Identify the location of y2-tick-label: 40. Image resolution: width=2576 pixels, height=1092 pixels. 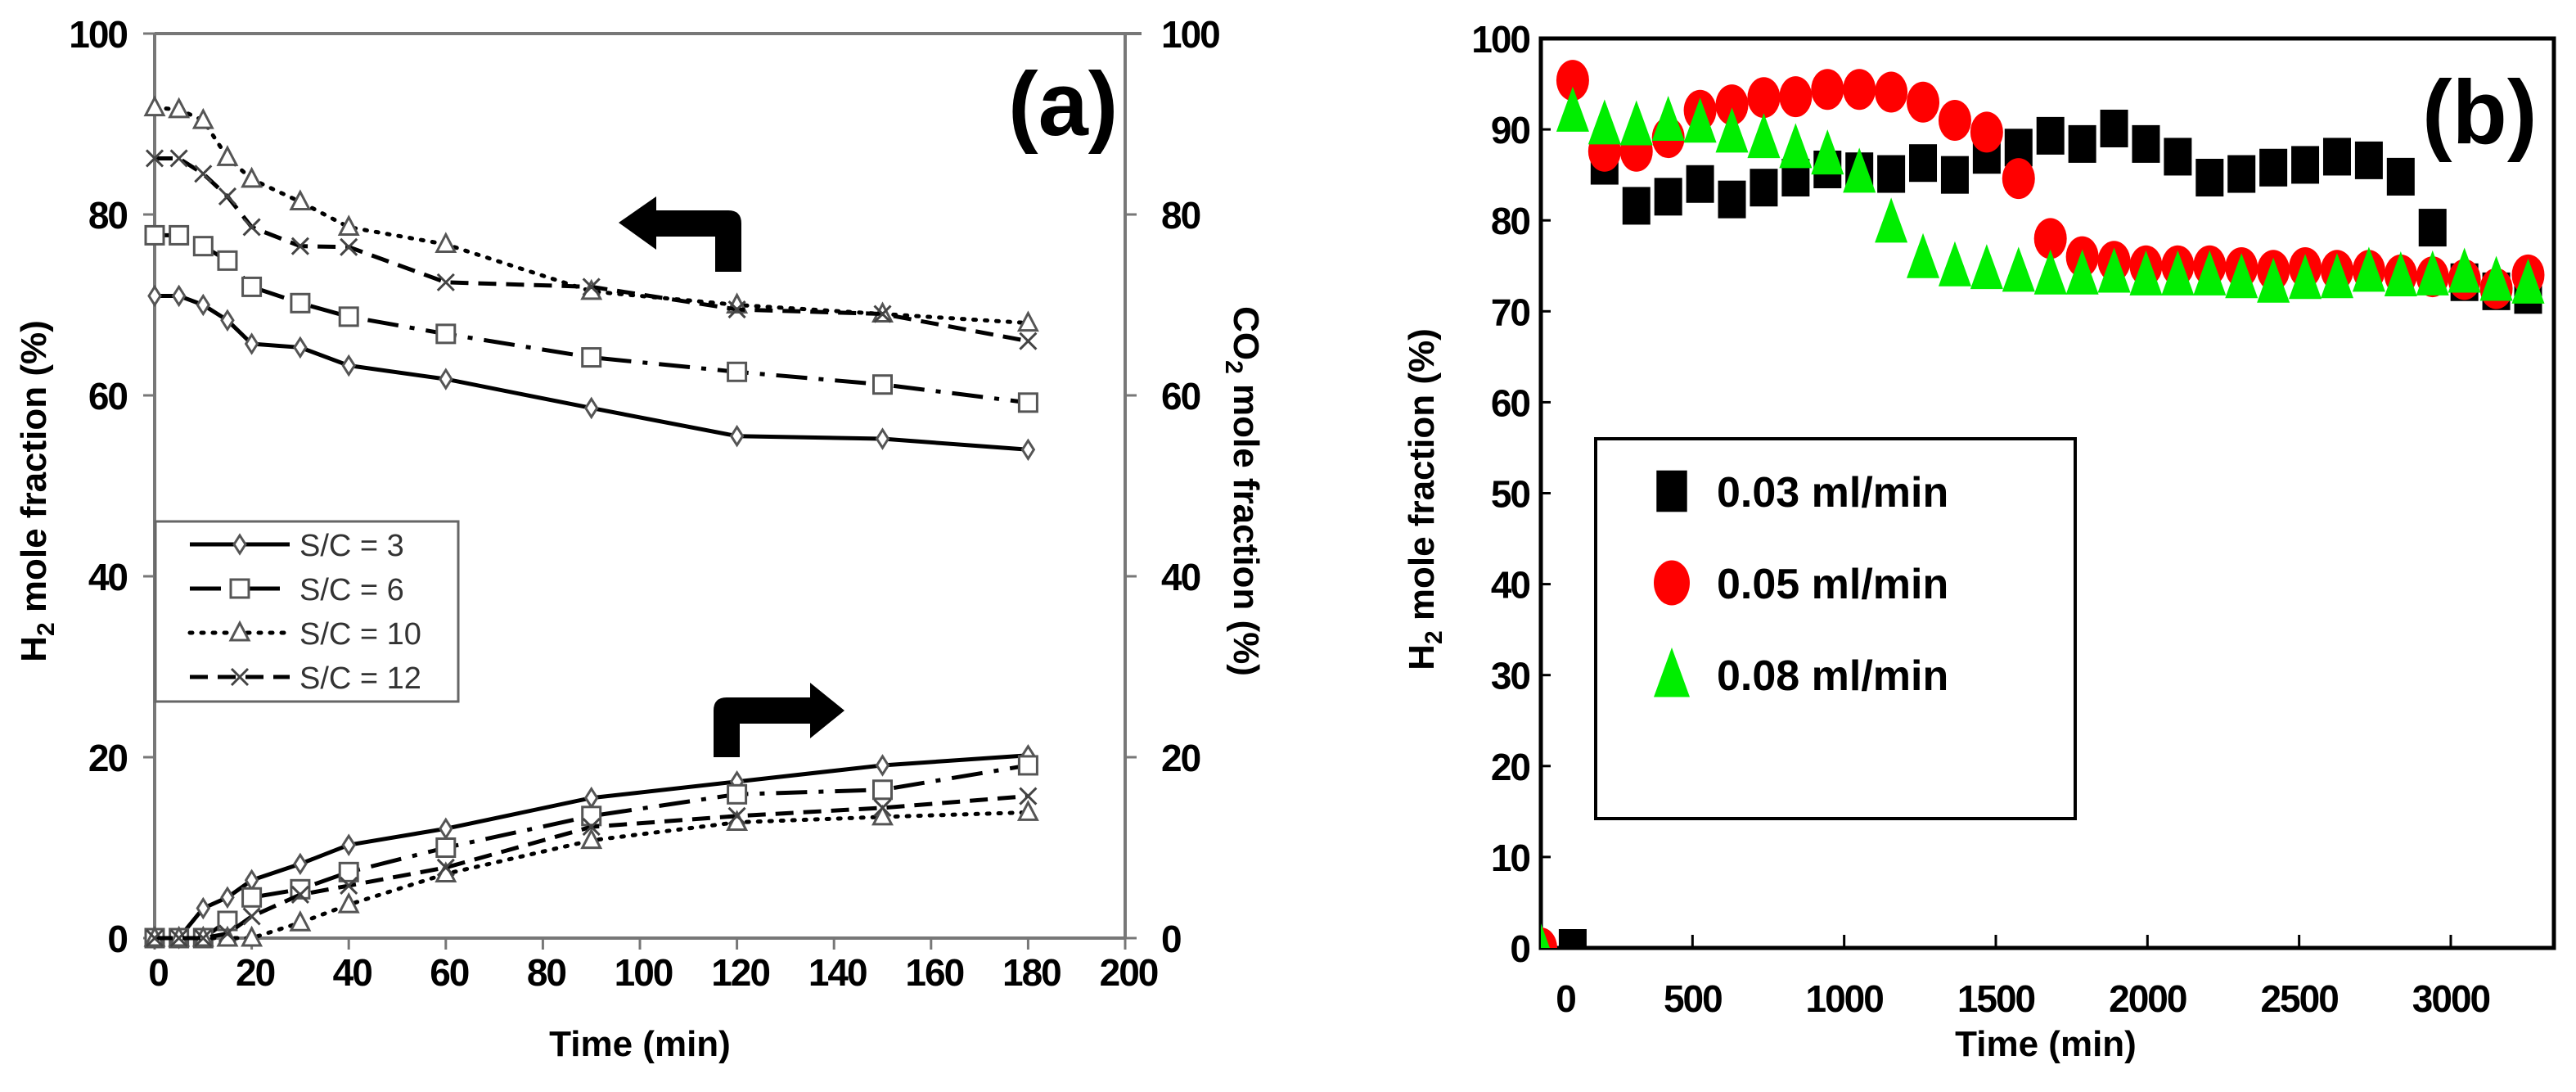
(1180, 577).